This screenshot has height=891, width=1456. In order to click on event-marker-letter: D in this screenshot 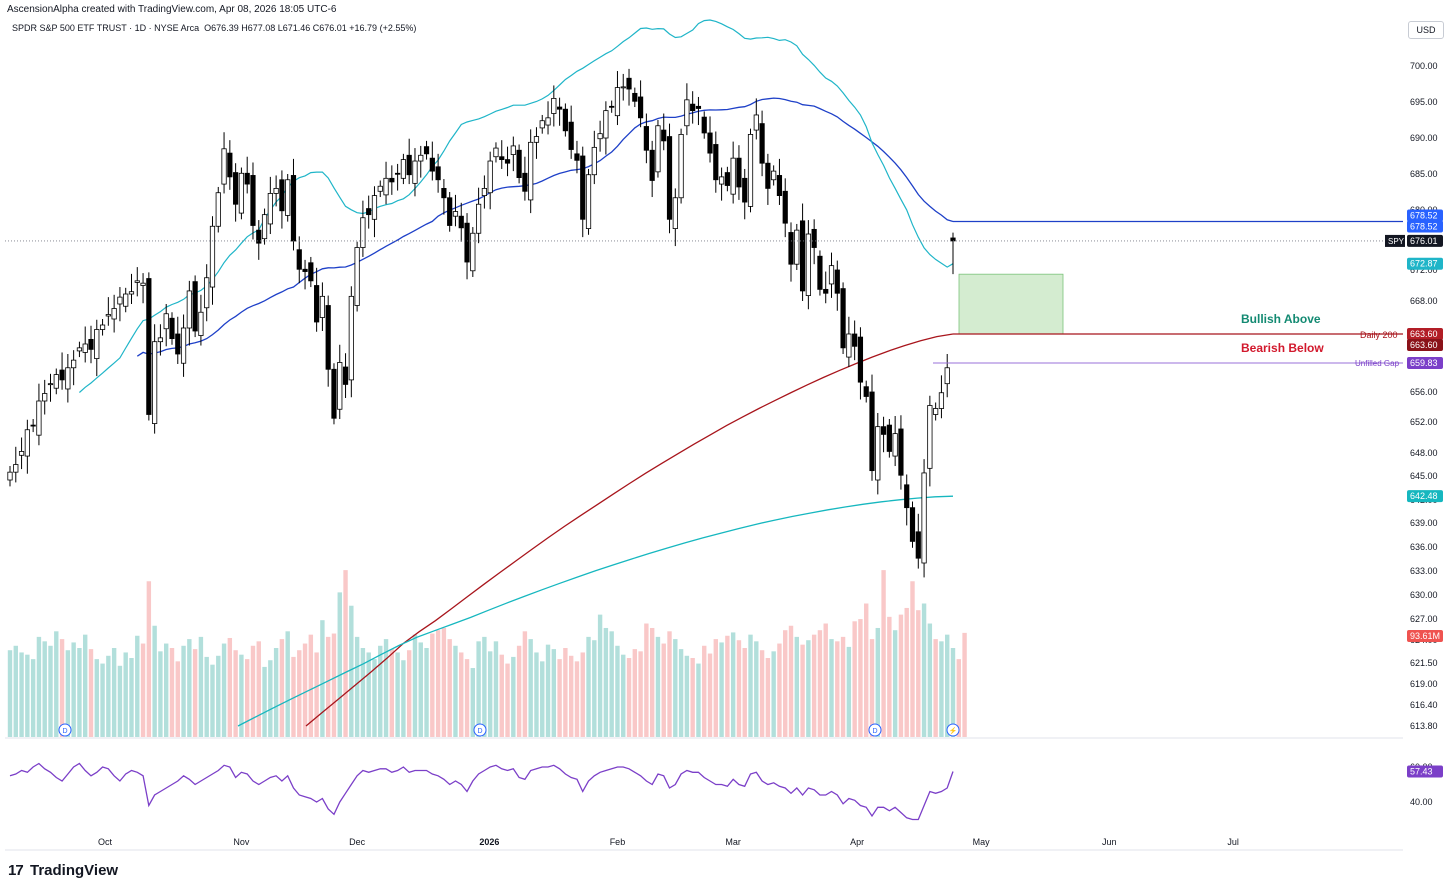, I will do `click(874, 731)`.